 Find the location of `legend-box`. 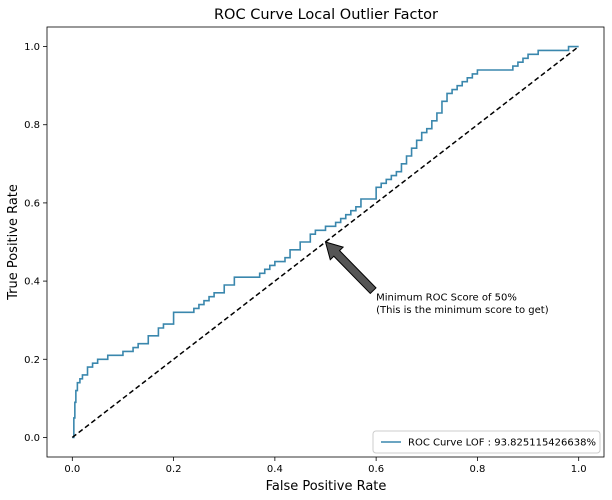

legend-box is located at coordinates (486, 442).